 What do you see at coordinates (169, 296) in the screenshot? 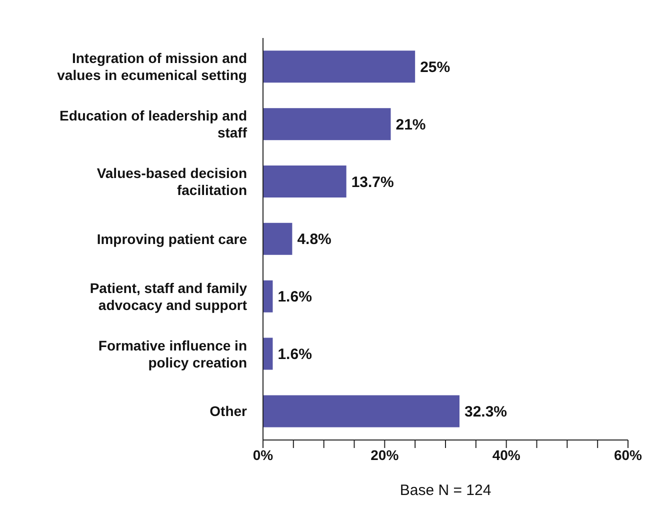
I see `y-tick-label: Patient, staff and family advocacy and support` at bounding box center [169, 296].